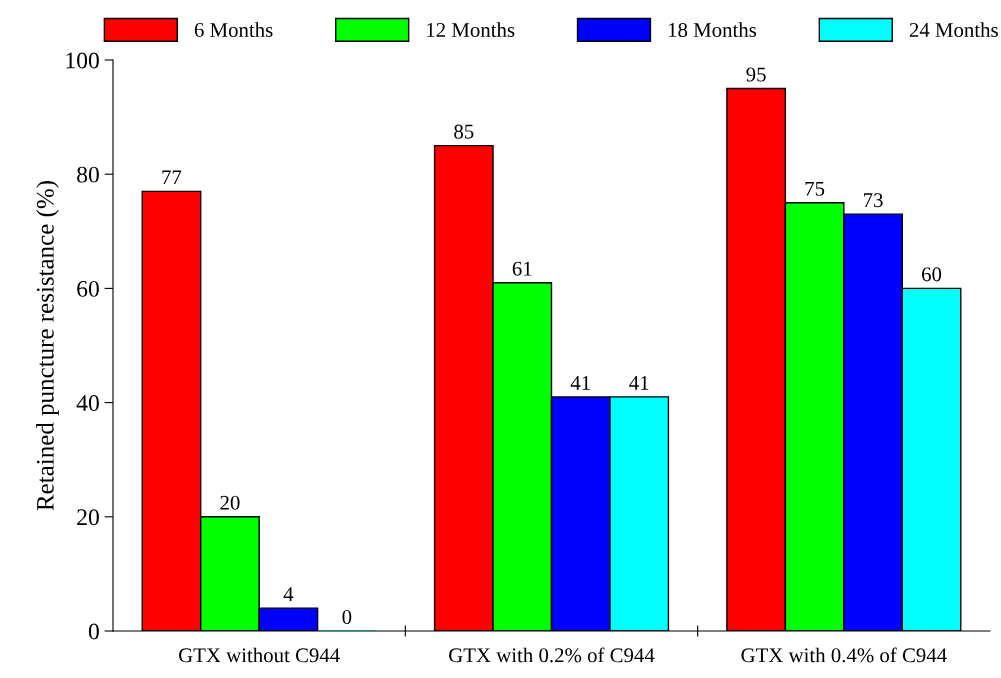  Describe the element at coordinates (288, 594) in the screenshot. I see `data-label: 4` at that location.